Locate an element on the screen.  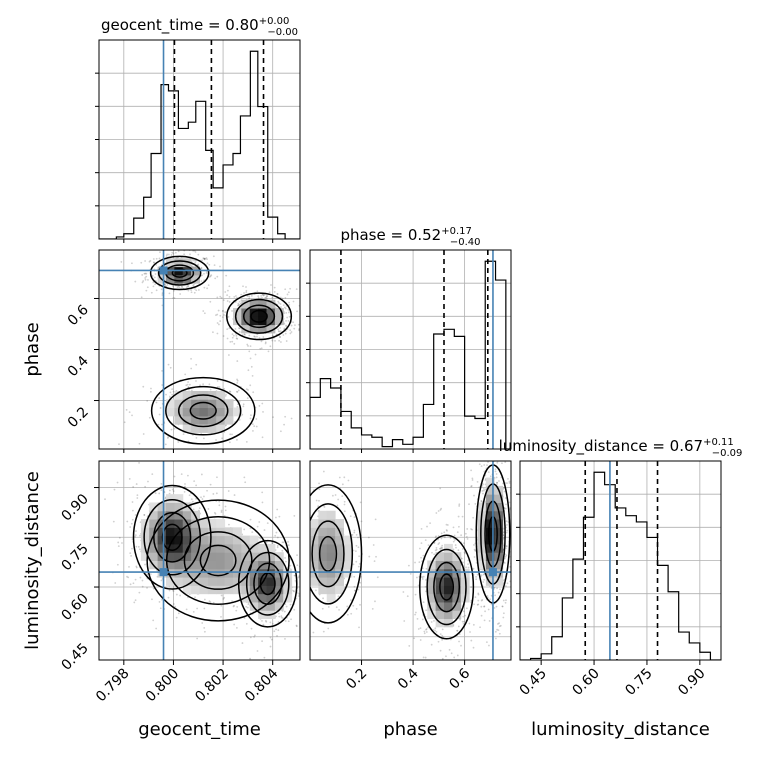
ytick-label-phase-0: 0.2 is located at coordinates (78, 417).